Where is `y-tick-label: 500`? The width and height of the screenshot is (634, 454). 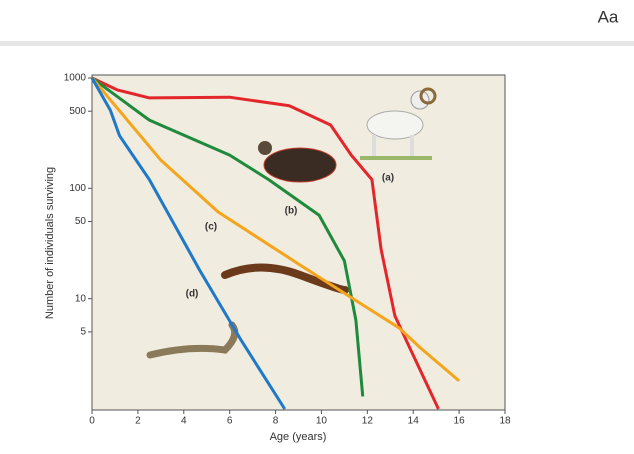
y-tick-label: 500 is located at coordinates (77, 111).